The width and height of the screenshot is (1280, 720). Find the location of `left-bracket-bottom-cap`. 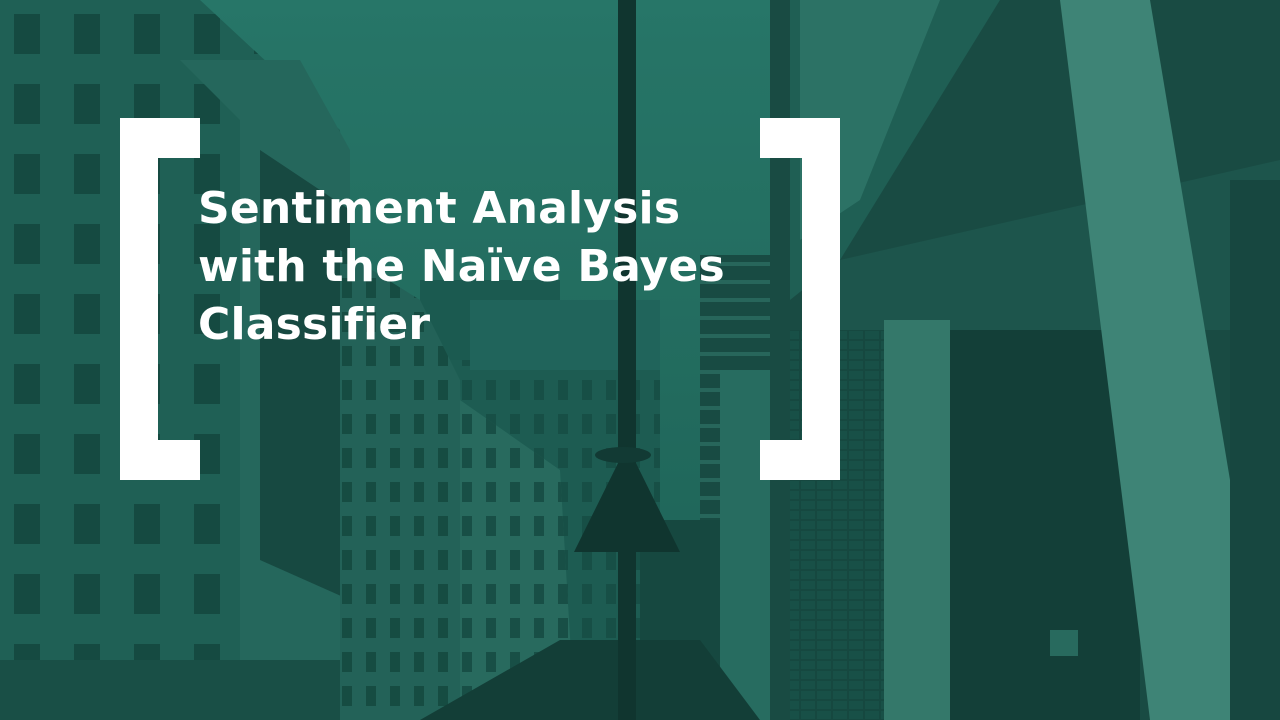

left-bracket-bottom-cap is located at coordinates (160, 460).